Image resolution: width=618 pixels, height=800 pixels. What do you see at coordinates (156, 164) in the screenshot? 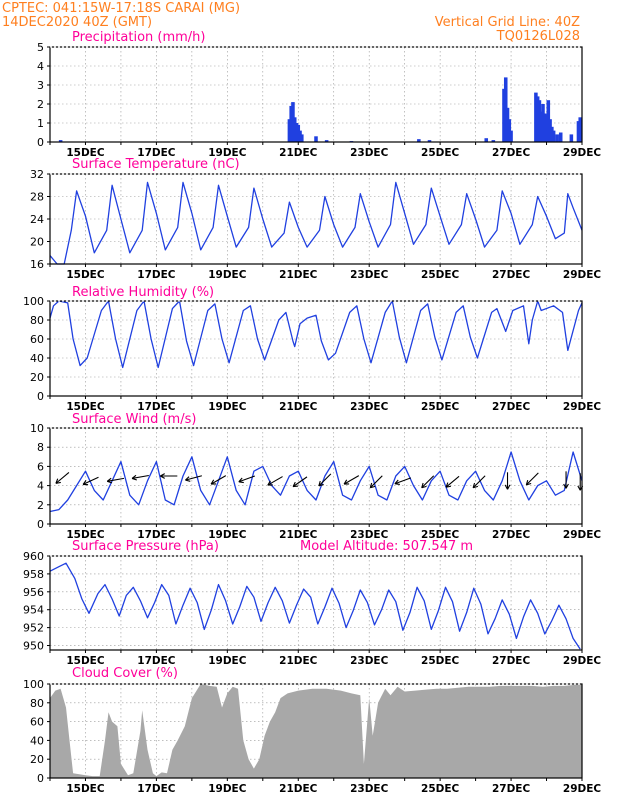
I see `temperature-title: Surface Temperature (nC)` at bounding box center [156, 164].